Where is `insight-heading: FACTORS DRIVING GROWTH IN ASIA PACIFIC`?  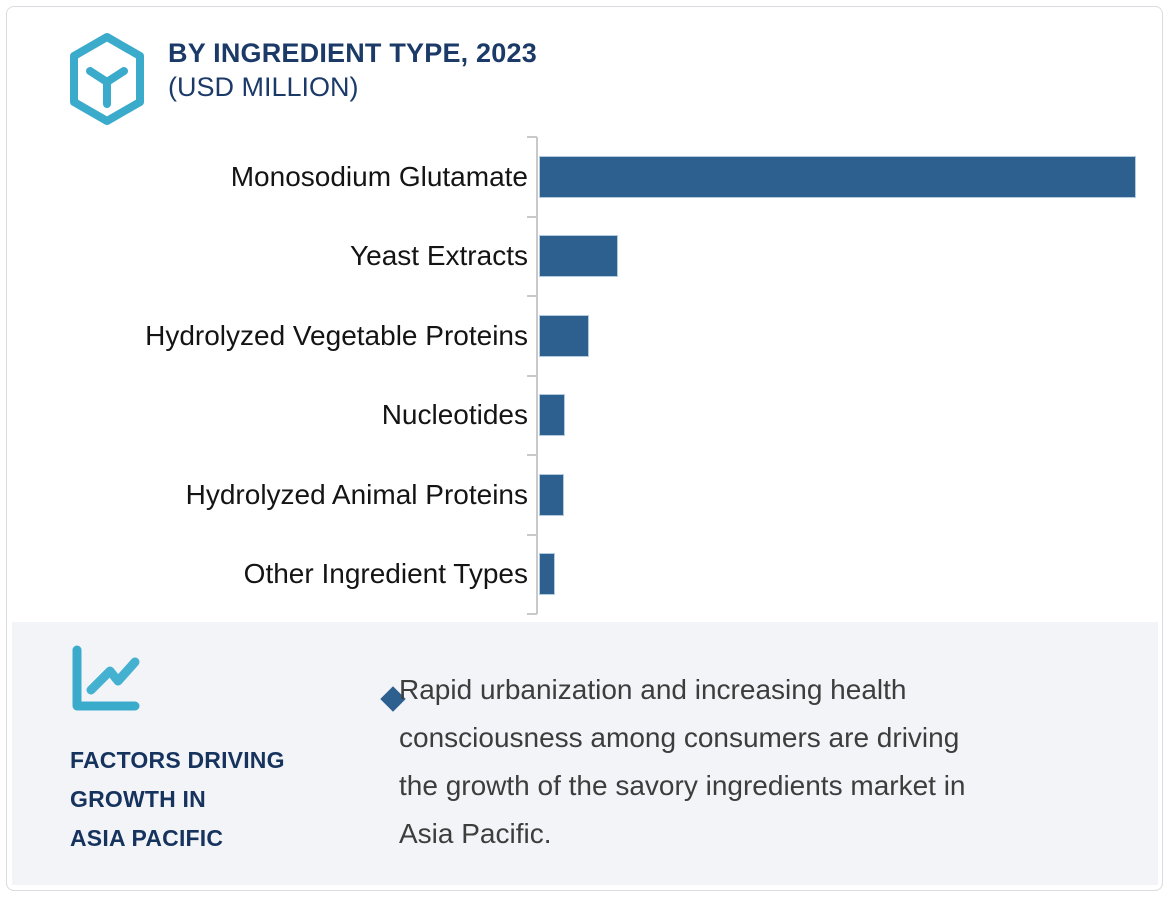
insight-heading: FACTORS DRIVING GROWTH IN ASIA PACIFIC is located at coordinates (177, 799).